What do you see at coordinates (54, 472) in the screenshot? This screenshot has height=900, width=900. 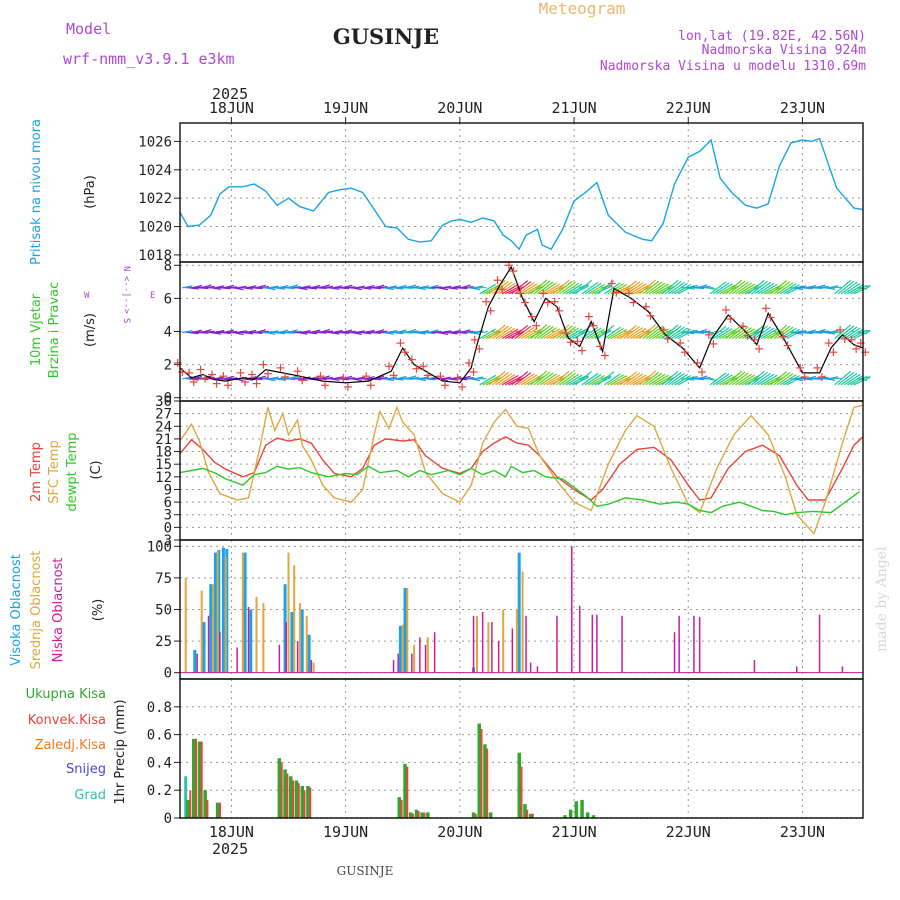 I see `temp-ylabel-text-2: SFC Temp` at bounding box center [54, 472].